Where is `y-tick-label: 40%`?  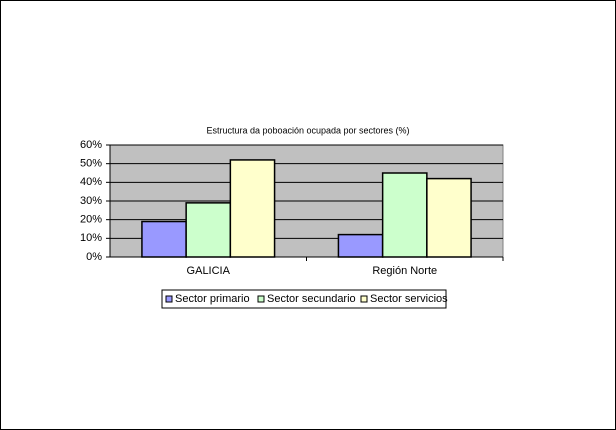
y-tick-label: 40% is located at coordinates (91, 182).